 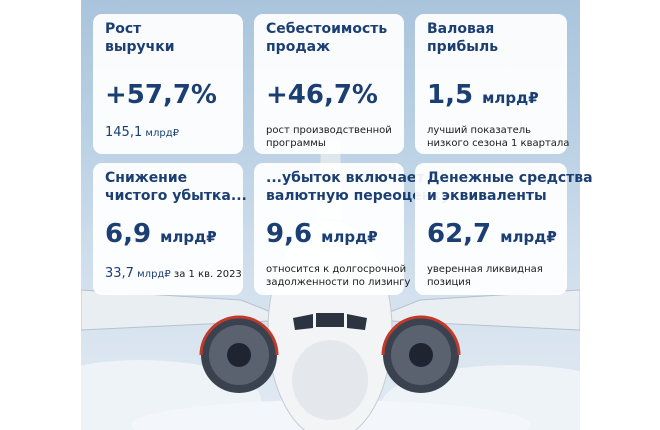 What do you see at coordinates (123, 29) in the screenshot?
I see `card-title-line-1: Рост` at bounding box center [123, 29].